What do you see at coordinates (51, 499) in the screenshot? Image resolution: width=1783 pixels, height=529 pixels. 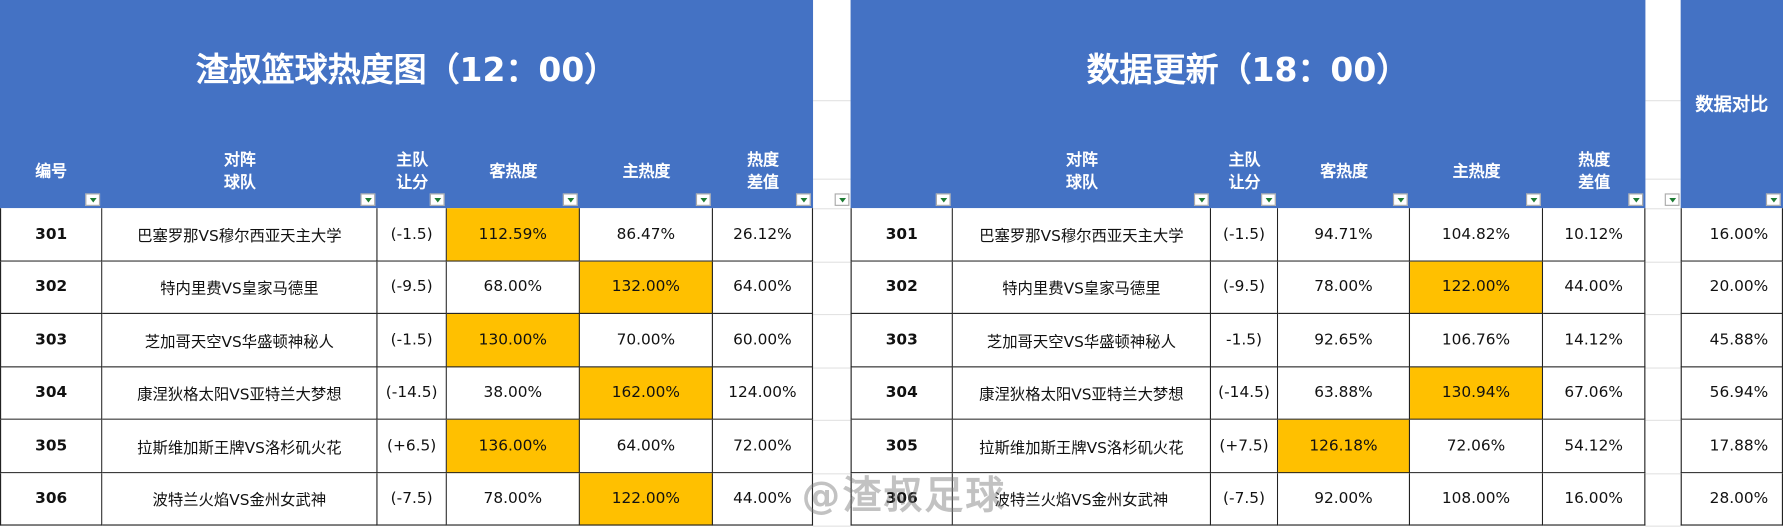 I see `row-id: 306` at bounding box center [51, 499].